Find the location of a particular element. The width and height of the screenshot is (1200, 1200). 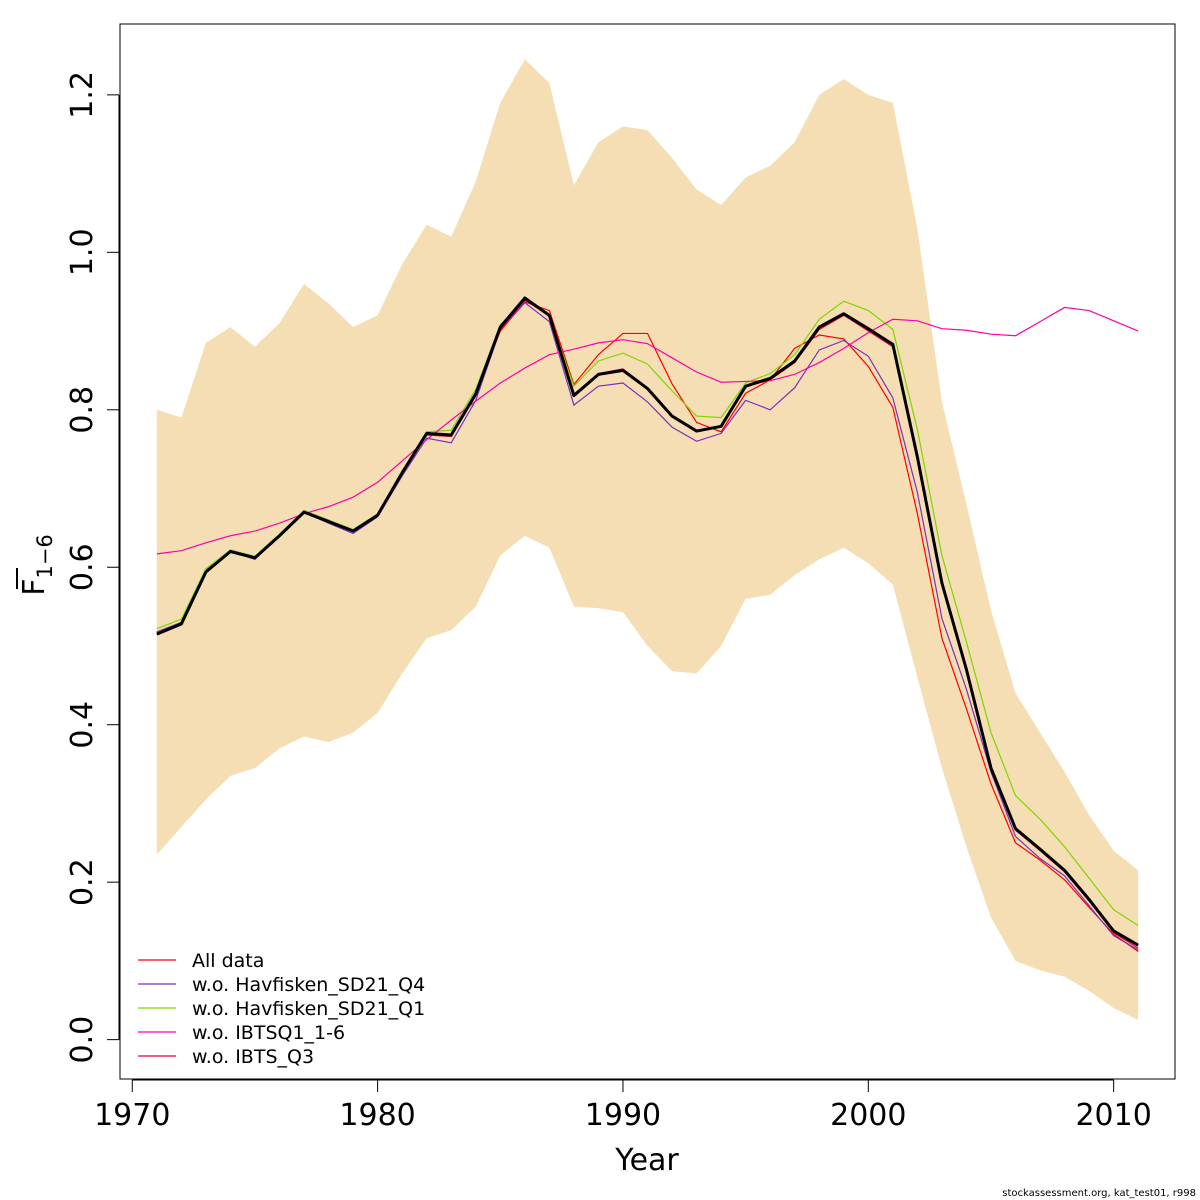

y-tick-label-0.6: 0.6 is located at coordinates (82, 567).